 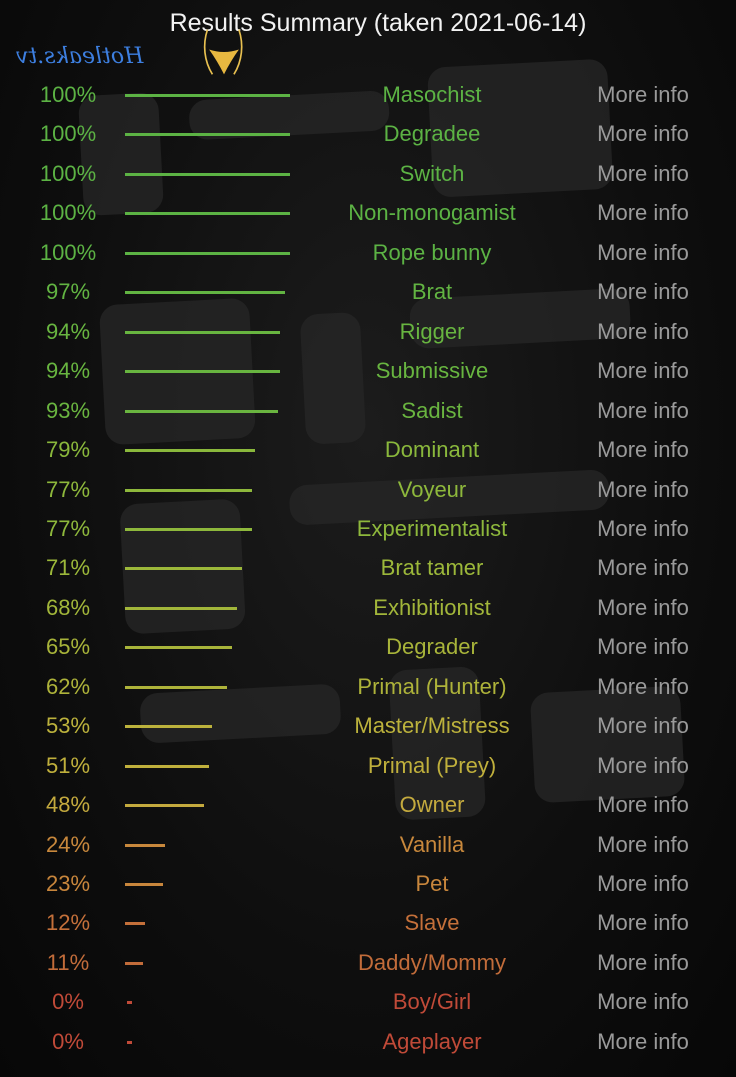 What do you see at coordinates (68, 450) in the screenshot?
I see `result-percent: 79%` at bounding box center [68, 450].